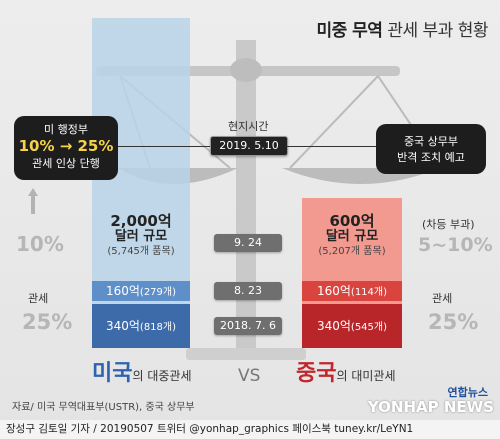  What do you see at coordinates (249, 146) in the screenshot?
I see `timeline-date-1: 2019. 5.10` at bounding box center [249, 146].